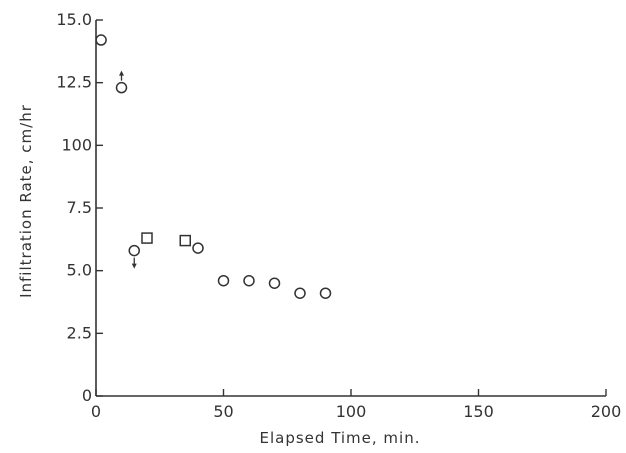 Image resolution: width=626 pixels, height=453 pixels. Describe the element at coordinates (26, 201) in the screenshot. I see `y-axis-title: Infiltration Rate, cm/hr` at that location.